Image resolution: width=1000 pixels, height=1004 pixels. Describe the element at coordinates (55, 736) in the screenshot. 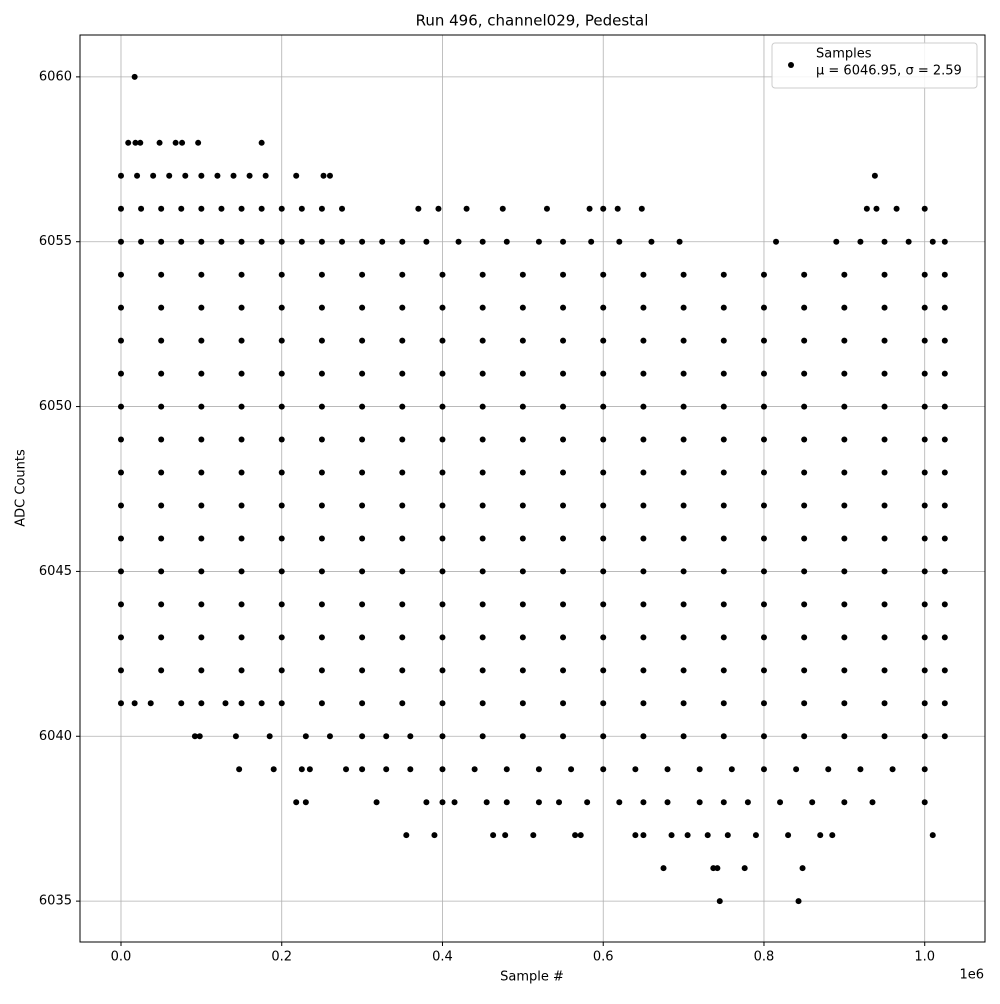

I see `y-tick-label: 6040` at that location.